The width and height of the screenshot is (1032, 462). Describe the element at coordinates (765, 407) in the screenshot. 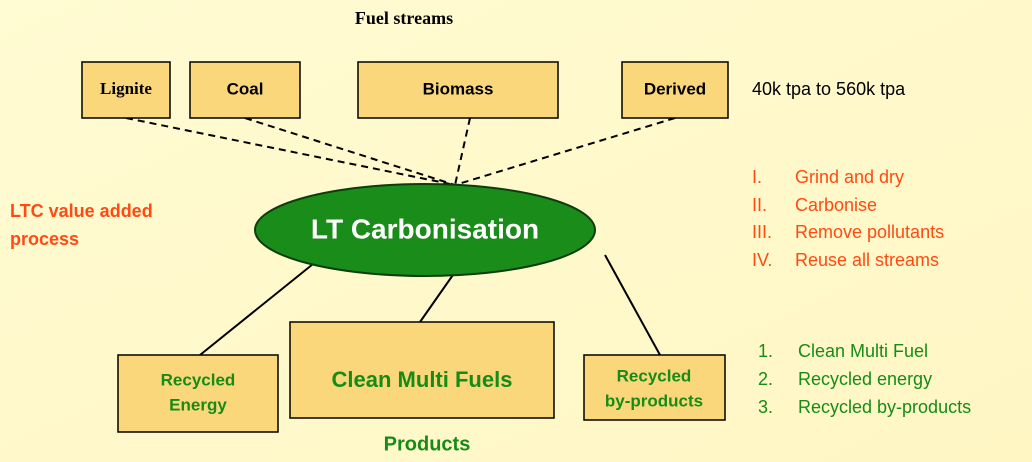

I see `output-marker: 3.` at that location.